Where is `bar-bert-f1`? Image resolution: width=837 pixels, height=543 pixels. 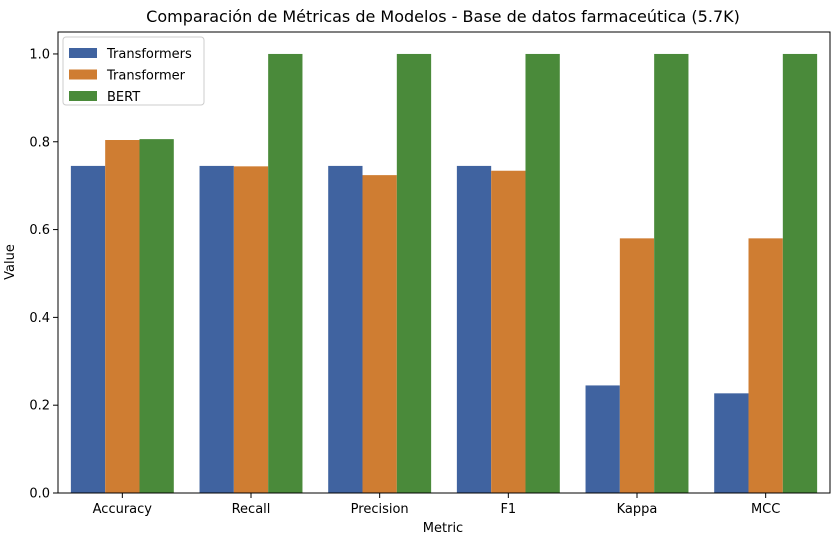 bar-bert-f1 is located at coordinates (542, 273).